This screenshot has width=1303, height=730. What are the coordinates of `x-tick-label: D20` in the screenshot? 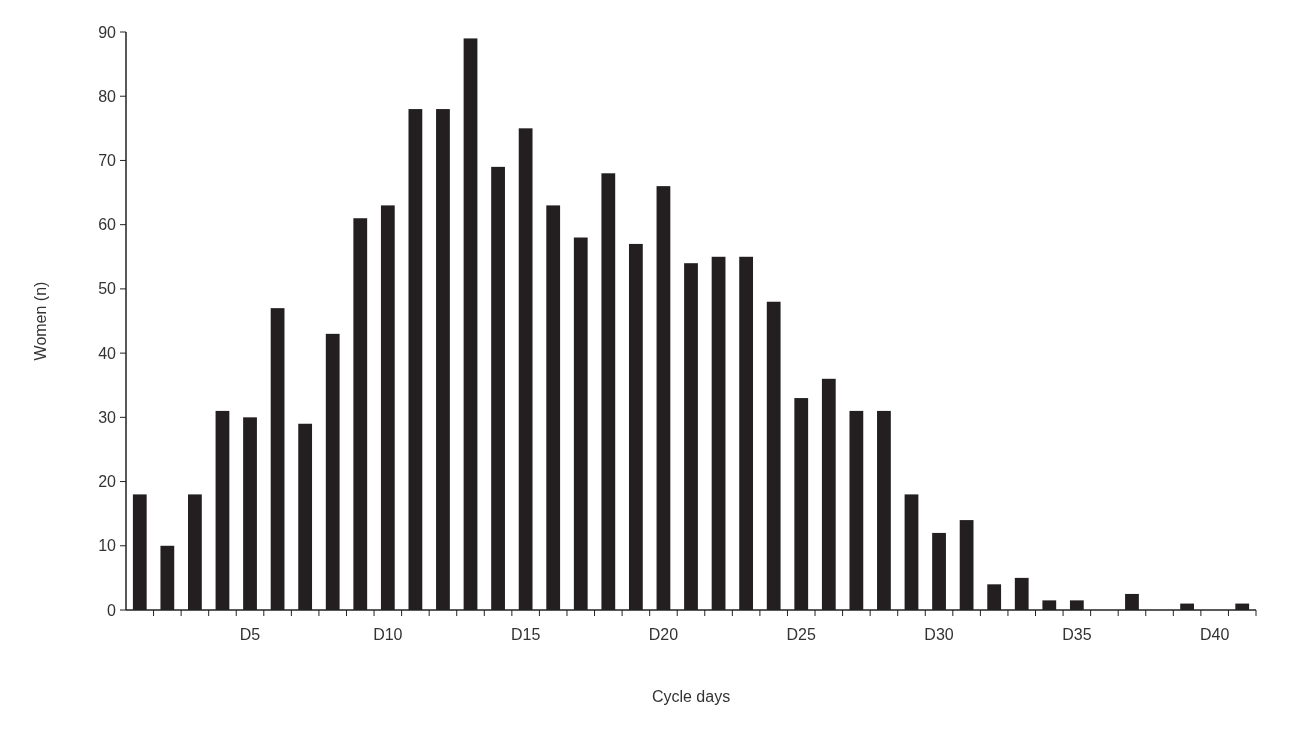 It's located at (663, 634).